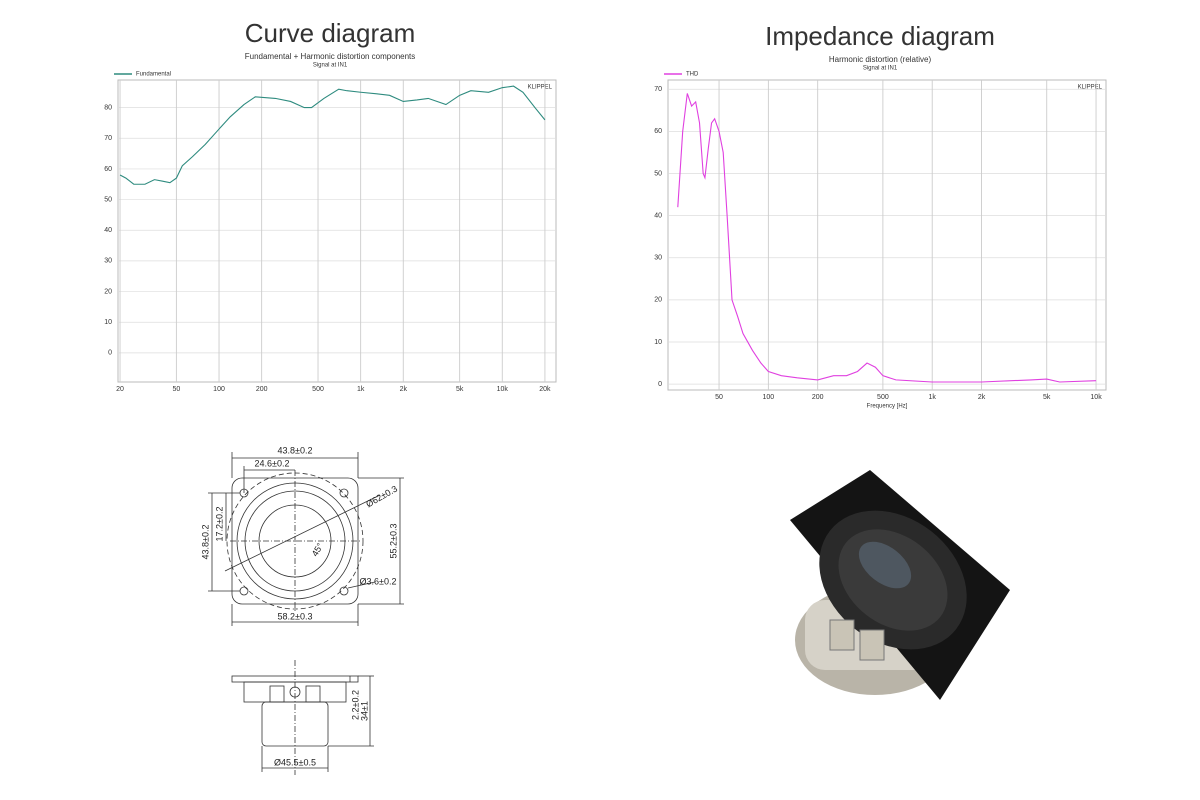  Describe the element at coordinates (295, 616) in the screenshot. I see `dimension-label: 58.2±0.3` at that location.